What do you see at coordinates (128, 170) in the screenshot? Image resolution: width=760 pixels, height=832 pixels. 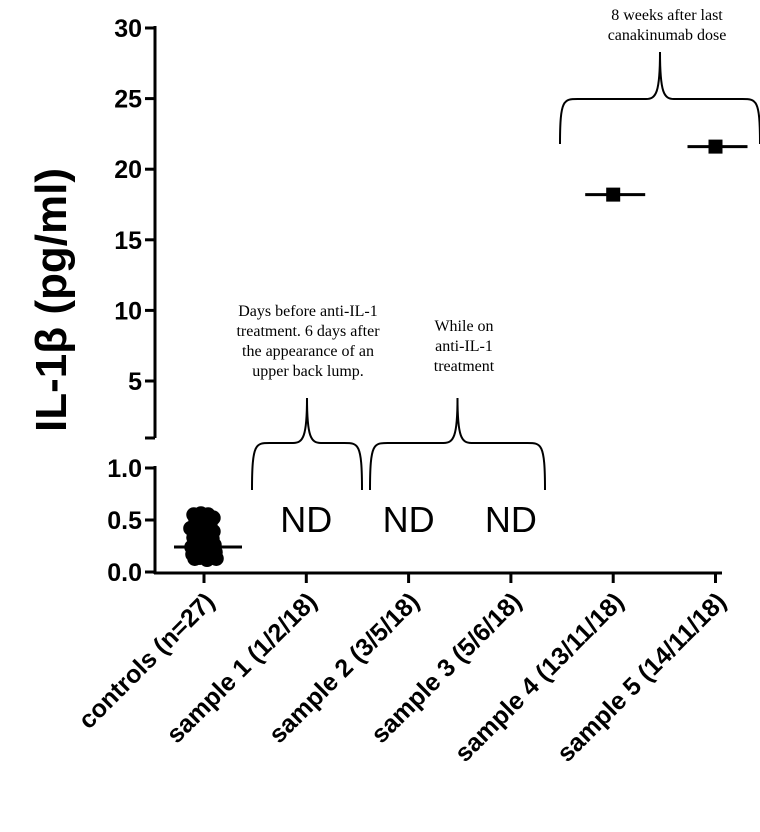 I see `y-tick-label: 20` at bounding box center [128, 170].